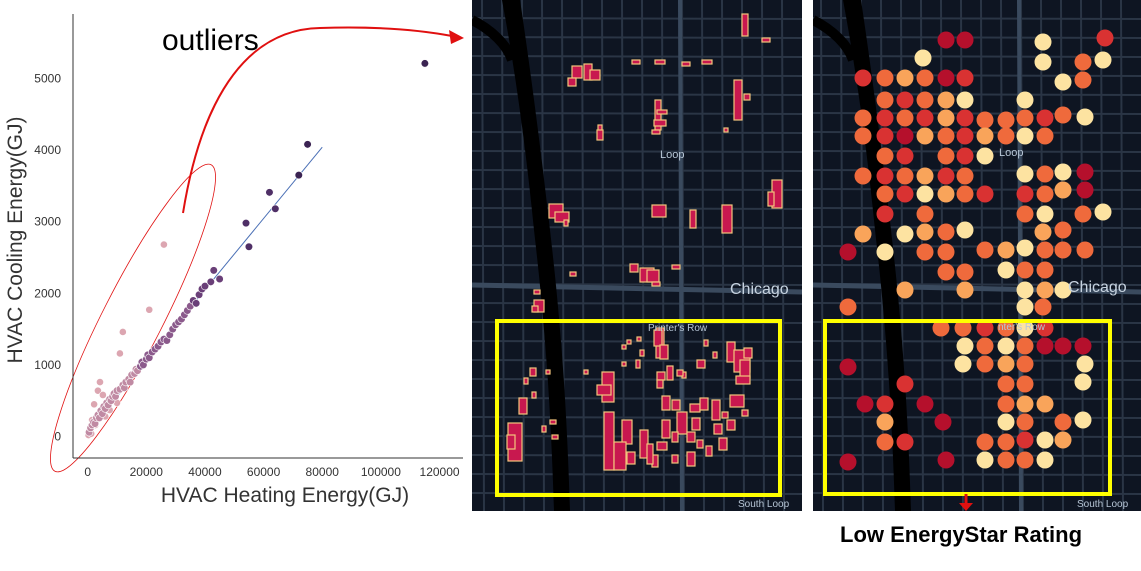 The height and width of the screenshot is (571, 1141). Describe the element at coordinates (205, 286) in the screenshot. I see `data-point` at that location.